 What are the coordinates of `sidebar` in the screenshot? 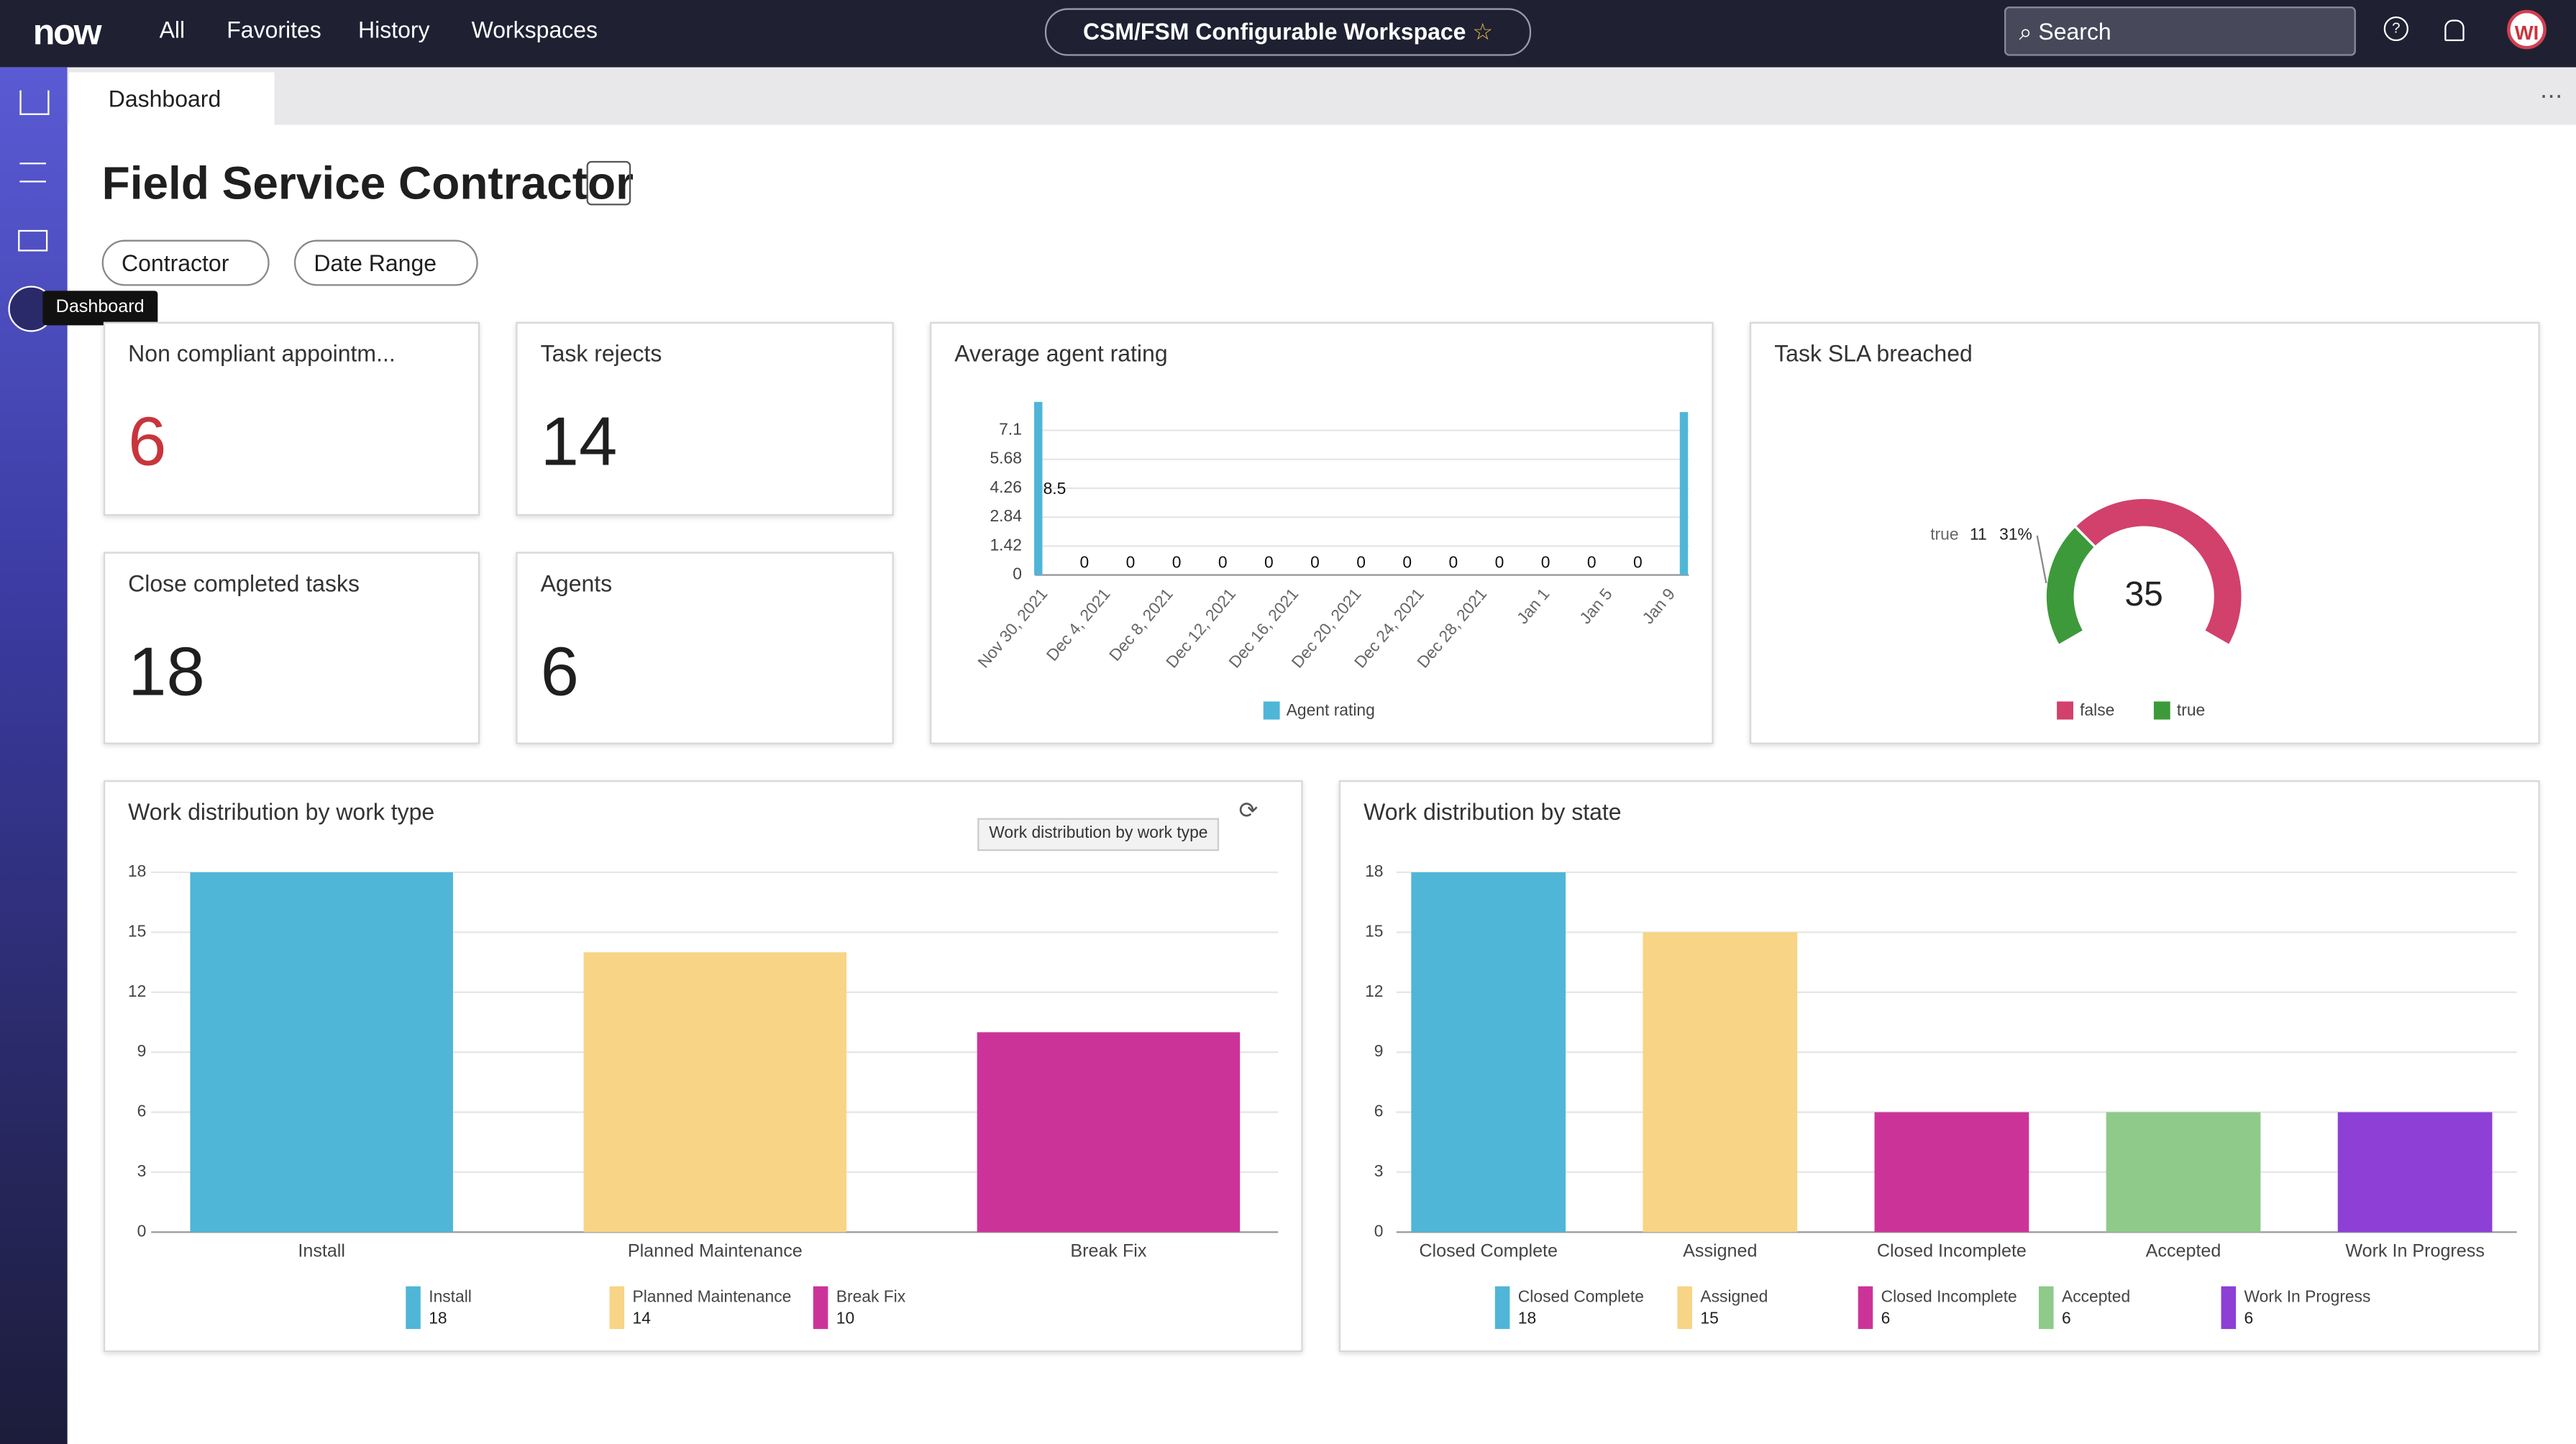 It's located at (34, 756).